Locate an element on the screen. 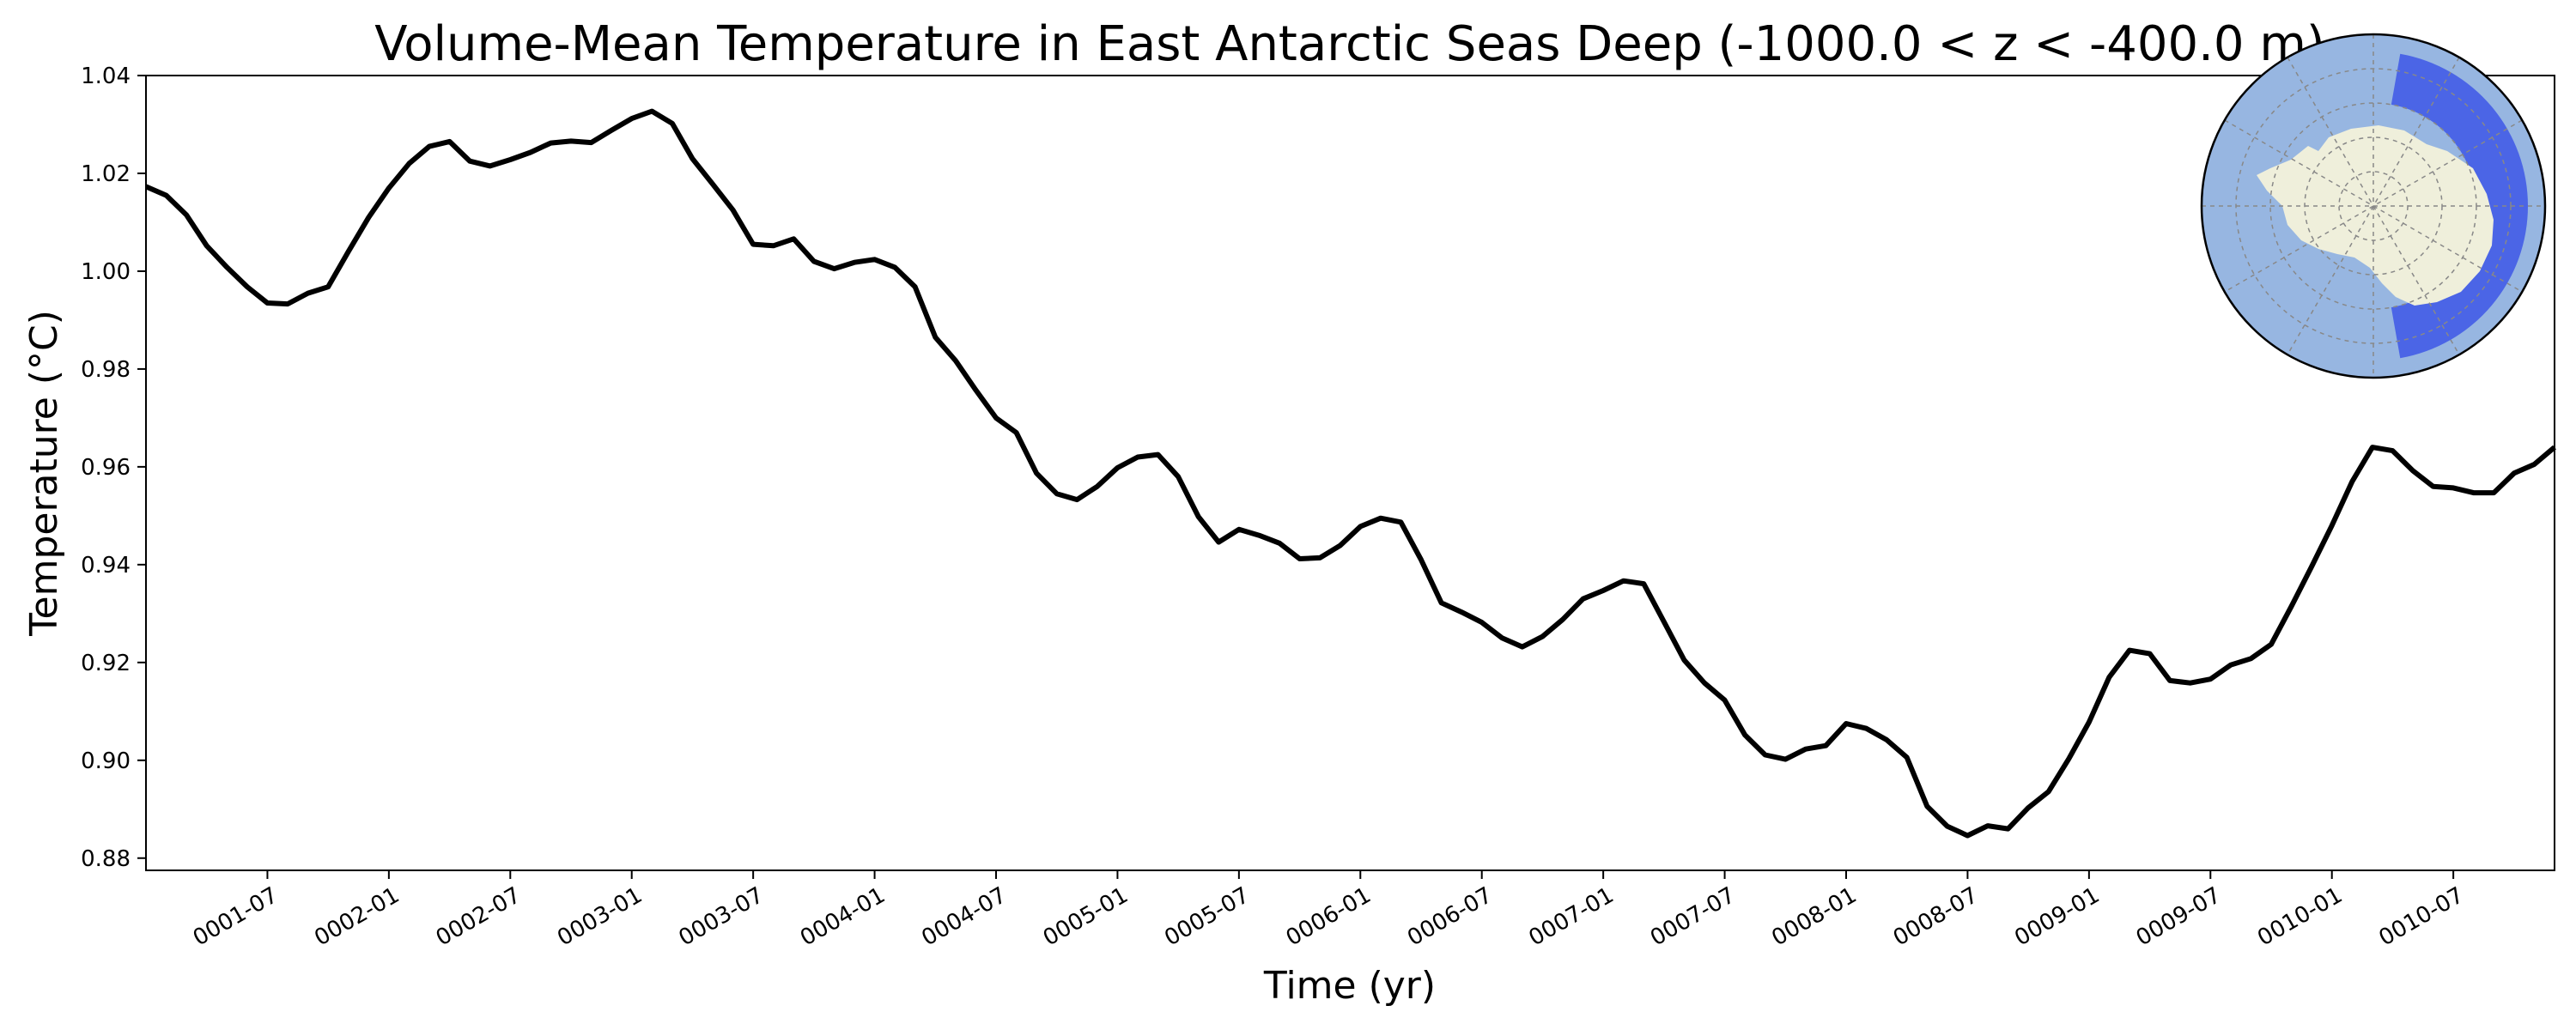 The width and height of the screenshot is (2576, 1030). x-tick-label: 0004-07 is located at coordinates (964, 916).